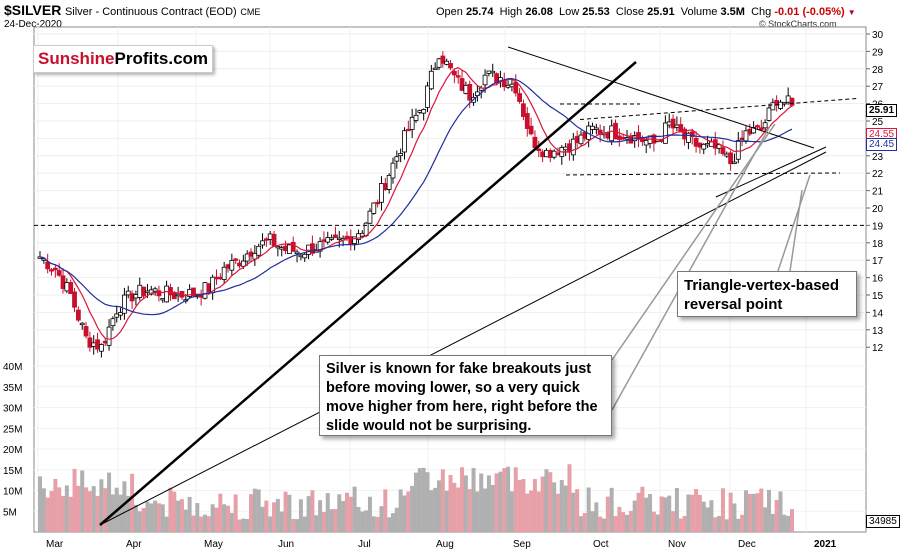 The width and height of the screenshot is (900, 550). I want to click on x-tick-label: Mar, so click(55, 544).